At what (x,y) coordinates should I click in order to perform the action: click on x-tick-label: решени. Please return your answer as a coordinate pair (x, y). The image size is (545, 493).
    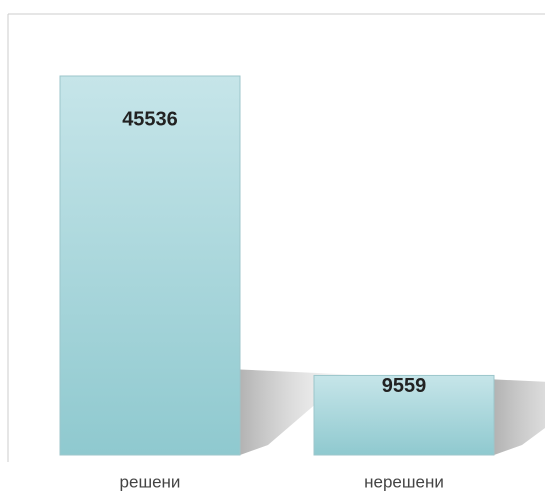
    Looking at the image, I should click on (150, 481).